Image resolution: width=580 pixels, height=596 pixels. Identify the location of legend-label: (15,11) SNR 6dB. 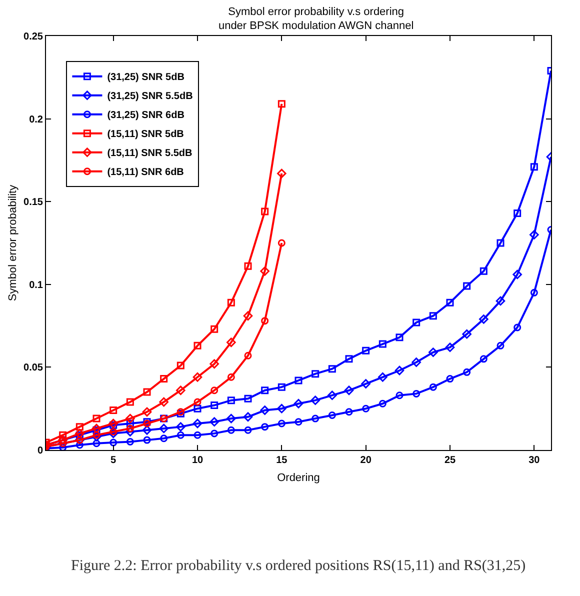
(145, 172).